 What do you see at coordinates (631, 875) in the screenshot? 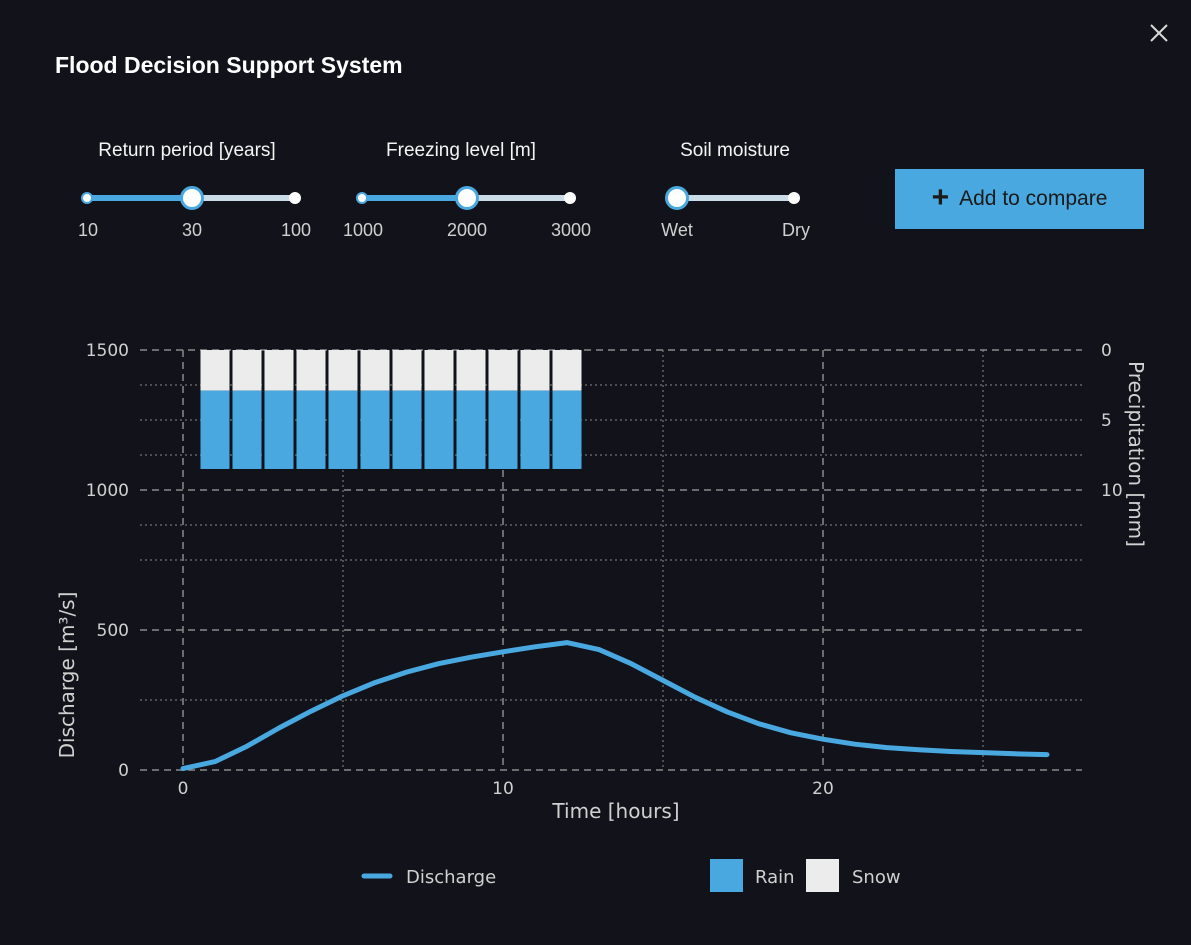
I see `chart-legend: Discharge Rain Snow` at bounding box center [631, 875].